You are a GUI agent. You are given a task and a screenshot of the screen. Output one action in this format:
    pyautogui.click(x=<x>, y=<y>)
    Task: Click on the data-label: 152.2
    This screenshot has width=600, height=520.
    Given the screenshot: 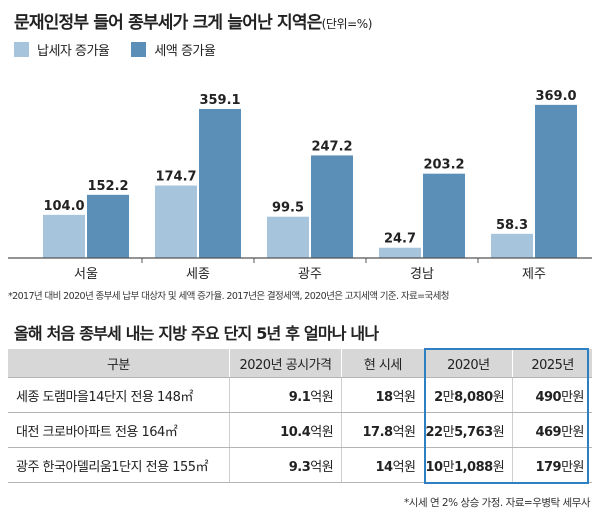 What is the action you would take?
    pyautogui.click(x=107, y=186)
    